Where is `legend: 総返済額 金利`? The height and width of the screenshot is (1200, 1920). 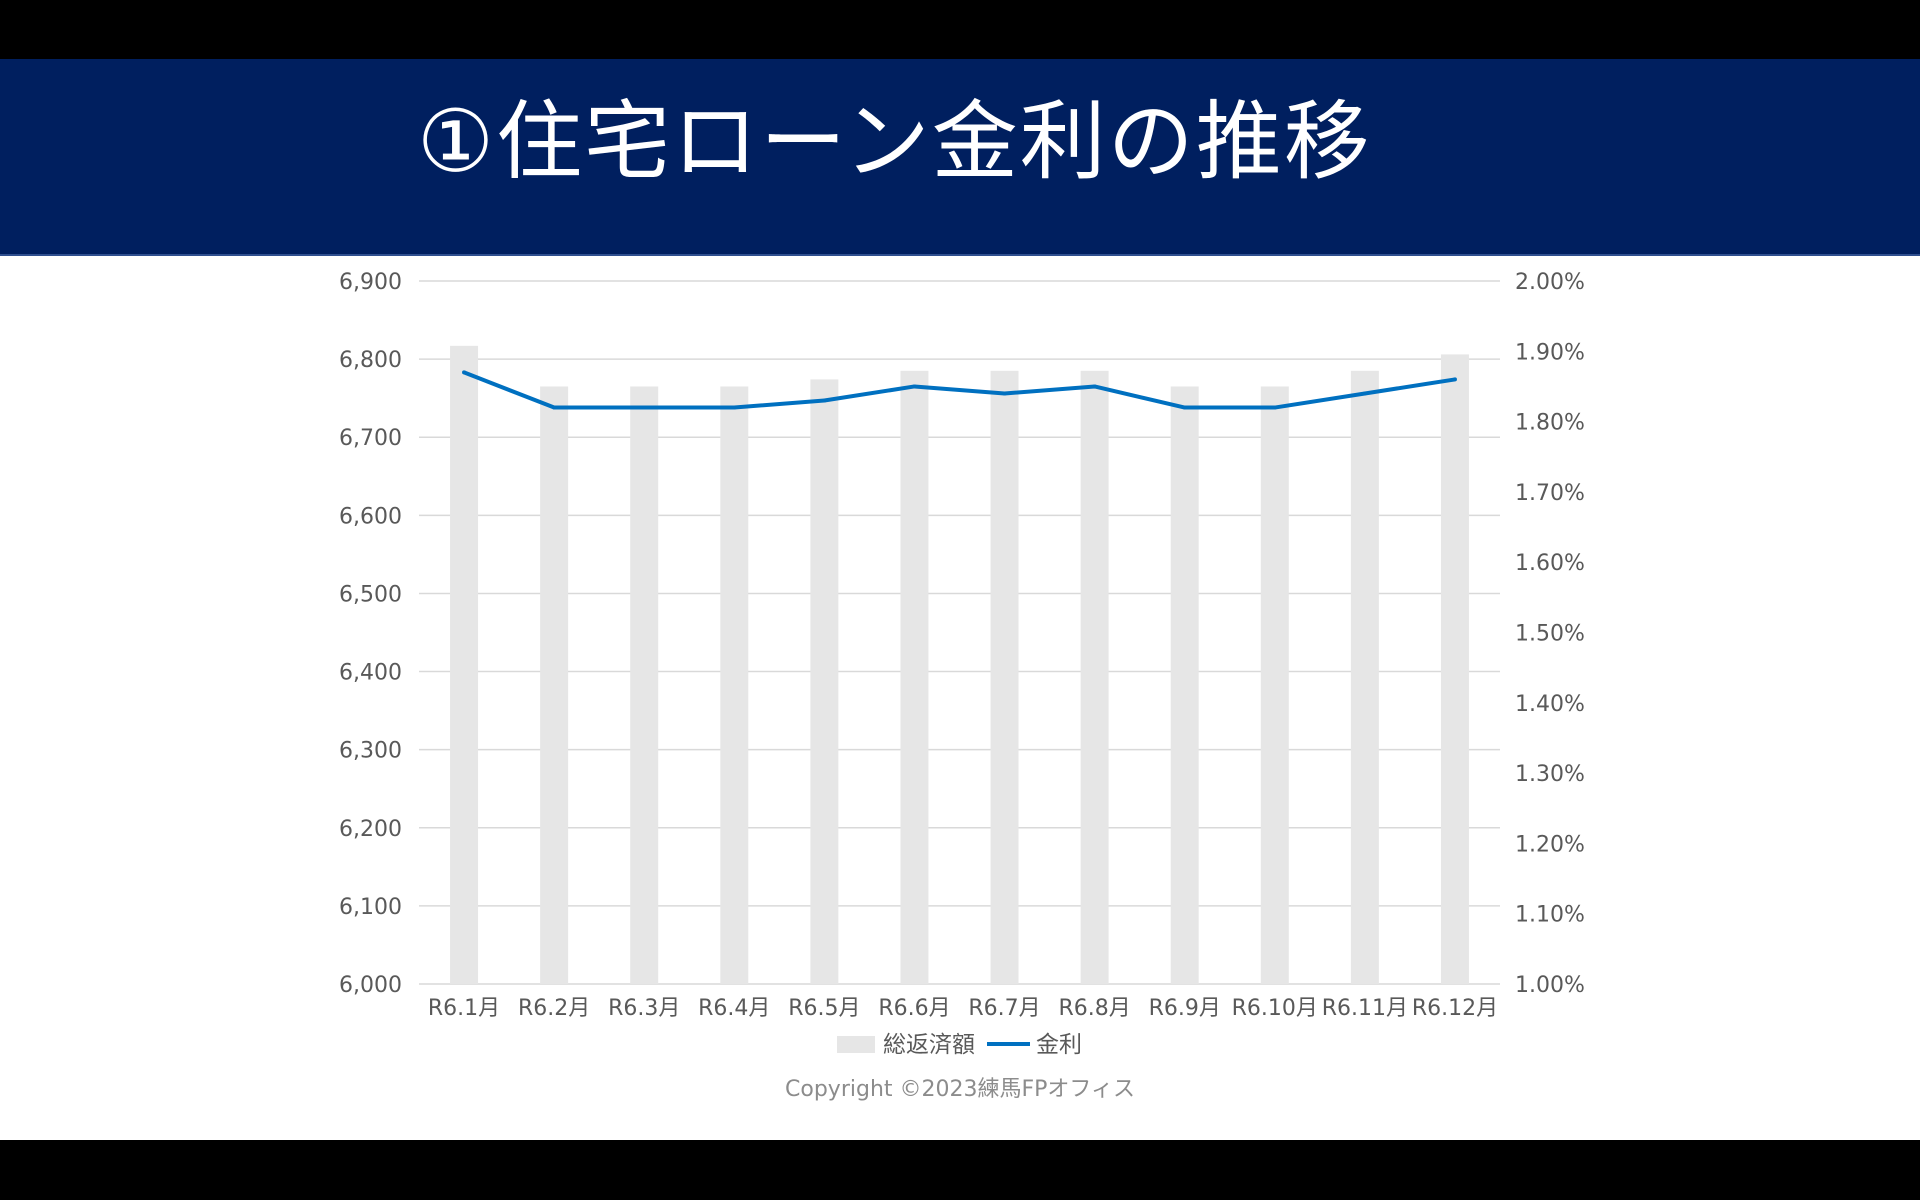
legend: 総返済額 金利 is located at coordinates (959, 1045).